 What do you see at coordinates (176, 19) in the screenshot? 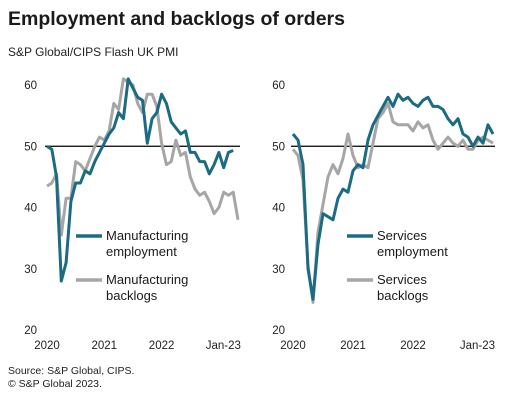
I see `chart-title: Employment and backlogs of orders` at bounding box center [176, 19].